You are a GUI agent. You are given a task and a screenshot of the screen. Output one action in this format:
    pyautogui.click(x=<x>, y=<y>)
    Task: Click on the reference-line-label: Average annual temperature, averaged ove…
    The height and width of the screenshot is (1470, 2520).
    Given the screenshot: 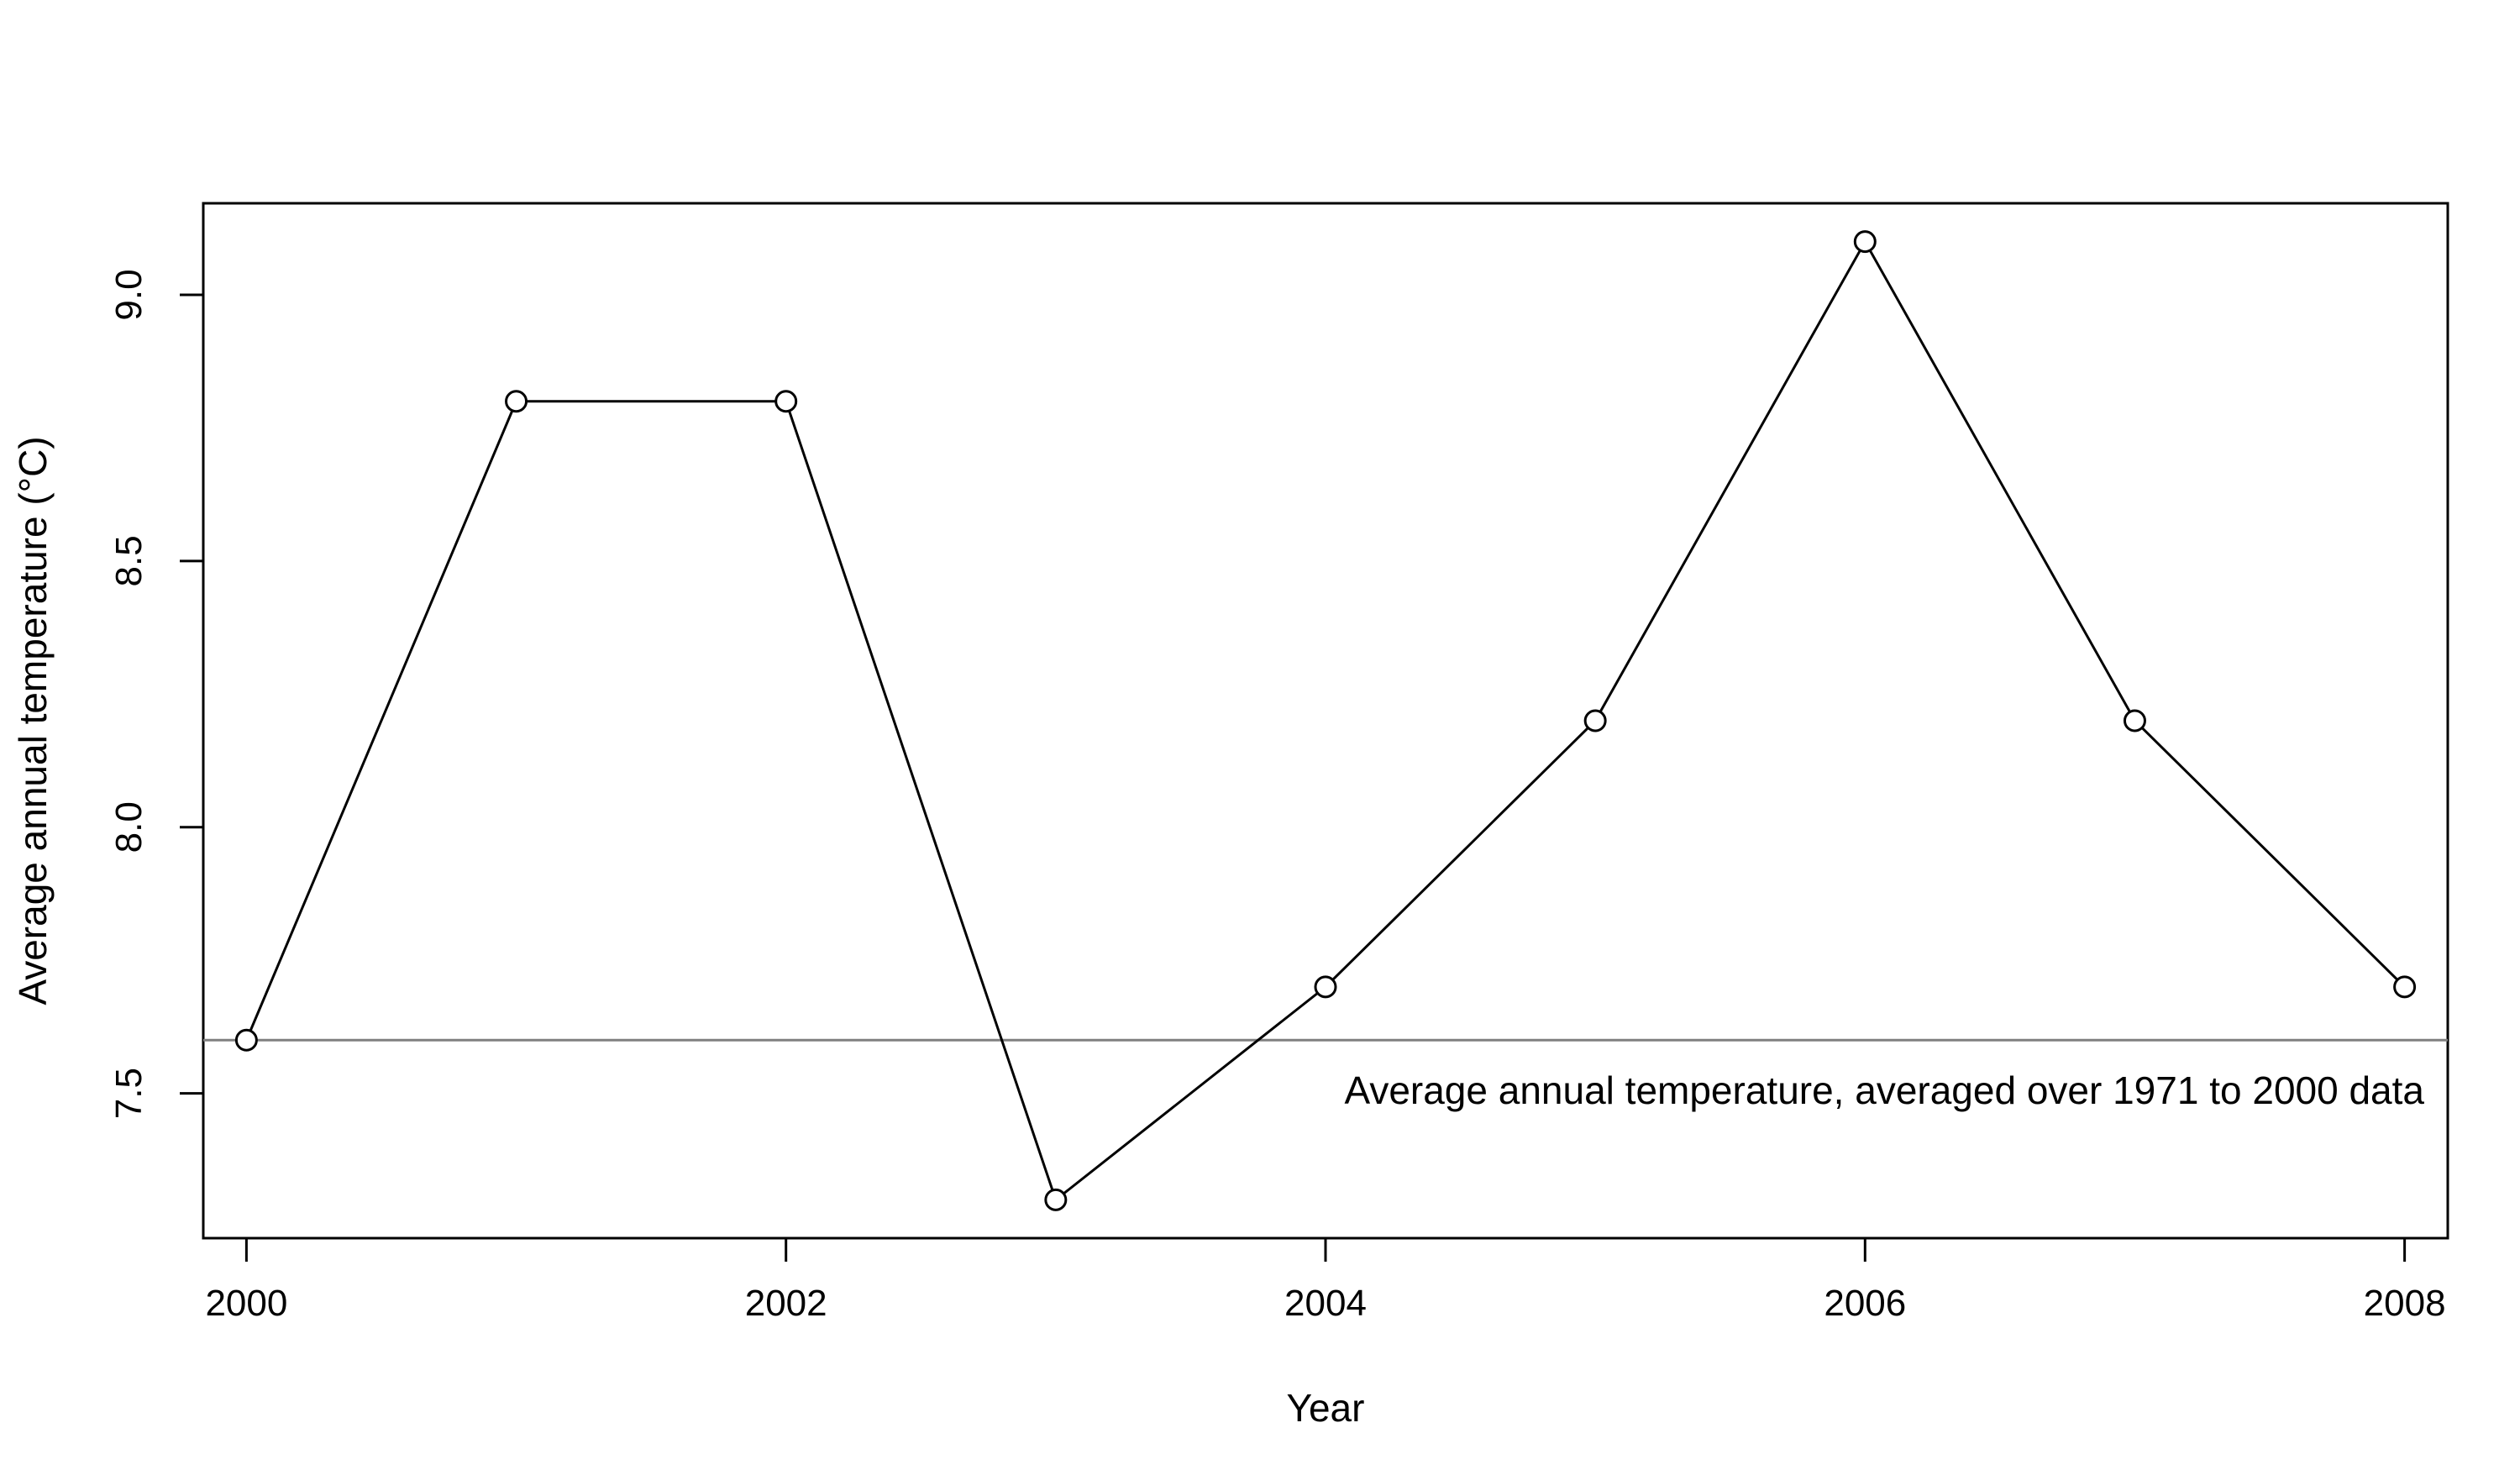 What is the action you would take?
    pyautogui.click(x=1884, y=1090)
    